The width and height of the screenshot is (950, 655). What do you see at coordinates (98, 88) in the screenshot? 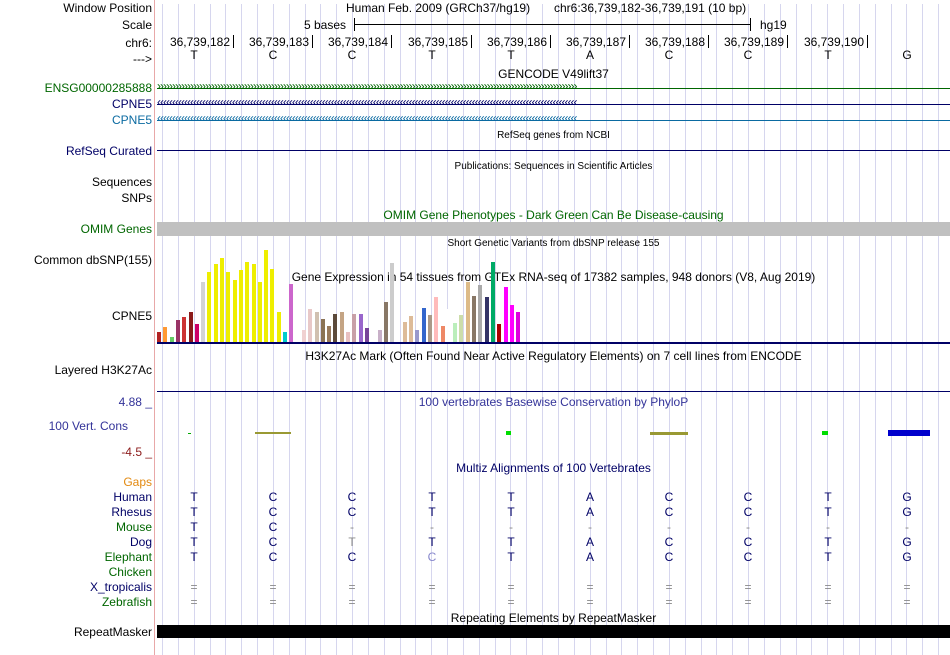
I see `gene-label: ENSG00000285888` at bounding box center [98, 88].